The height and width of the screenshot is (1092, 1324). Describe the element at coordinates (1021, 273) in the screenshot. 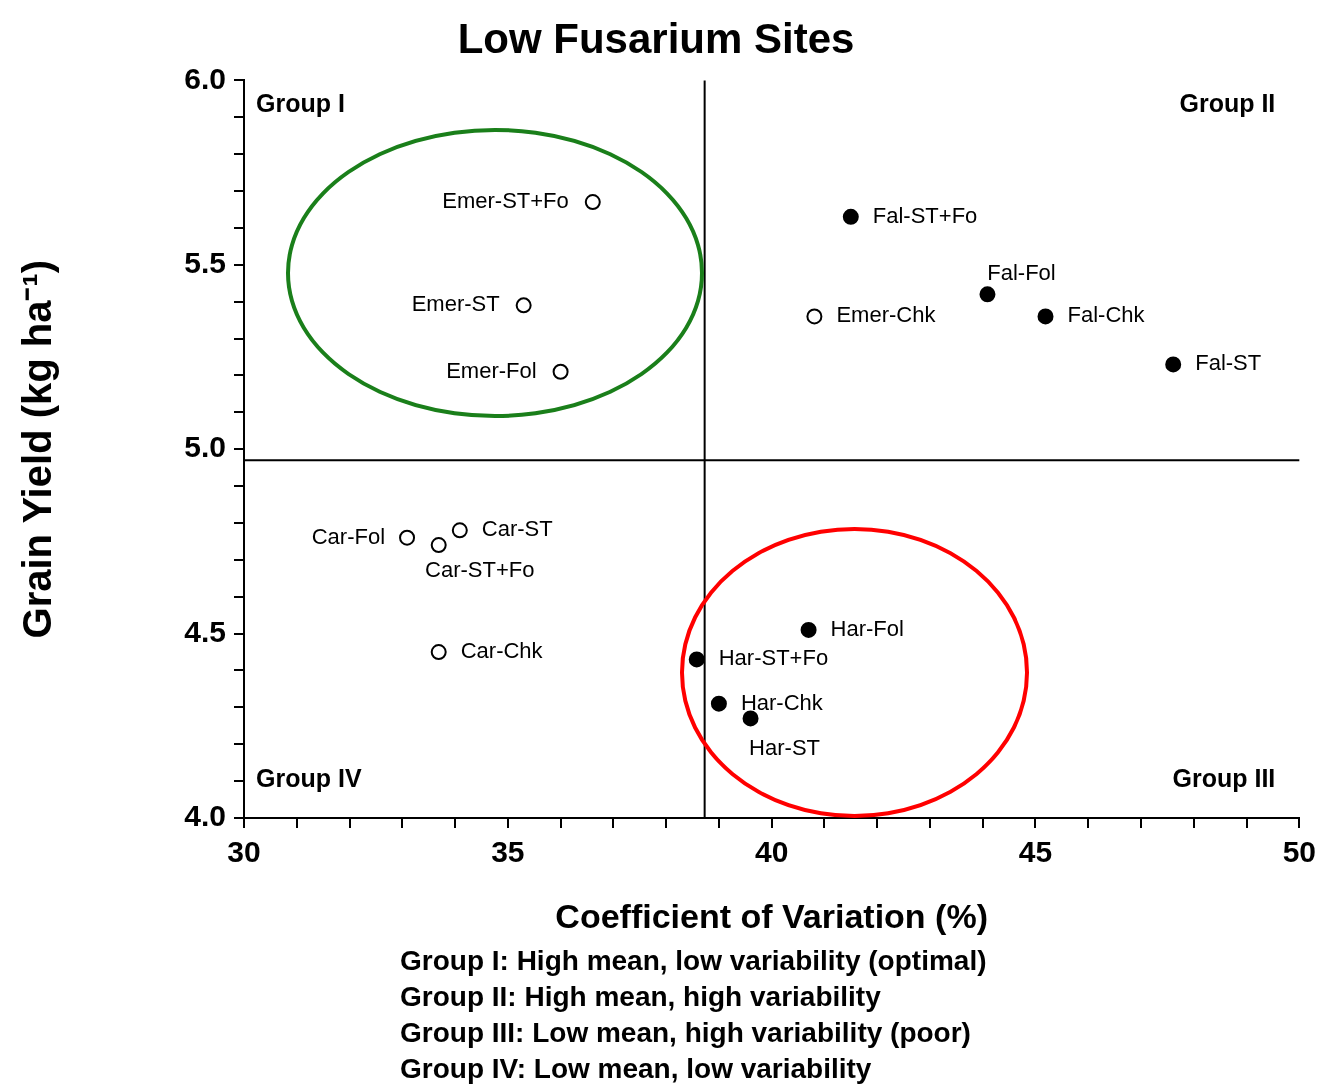

I see `annotation: Fal-Fol` at that location.